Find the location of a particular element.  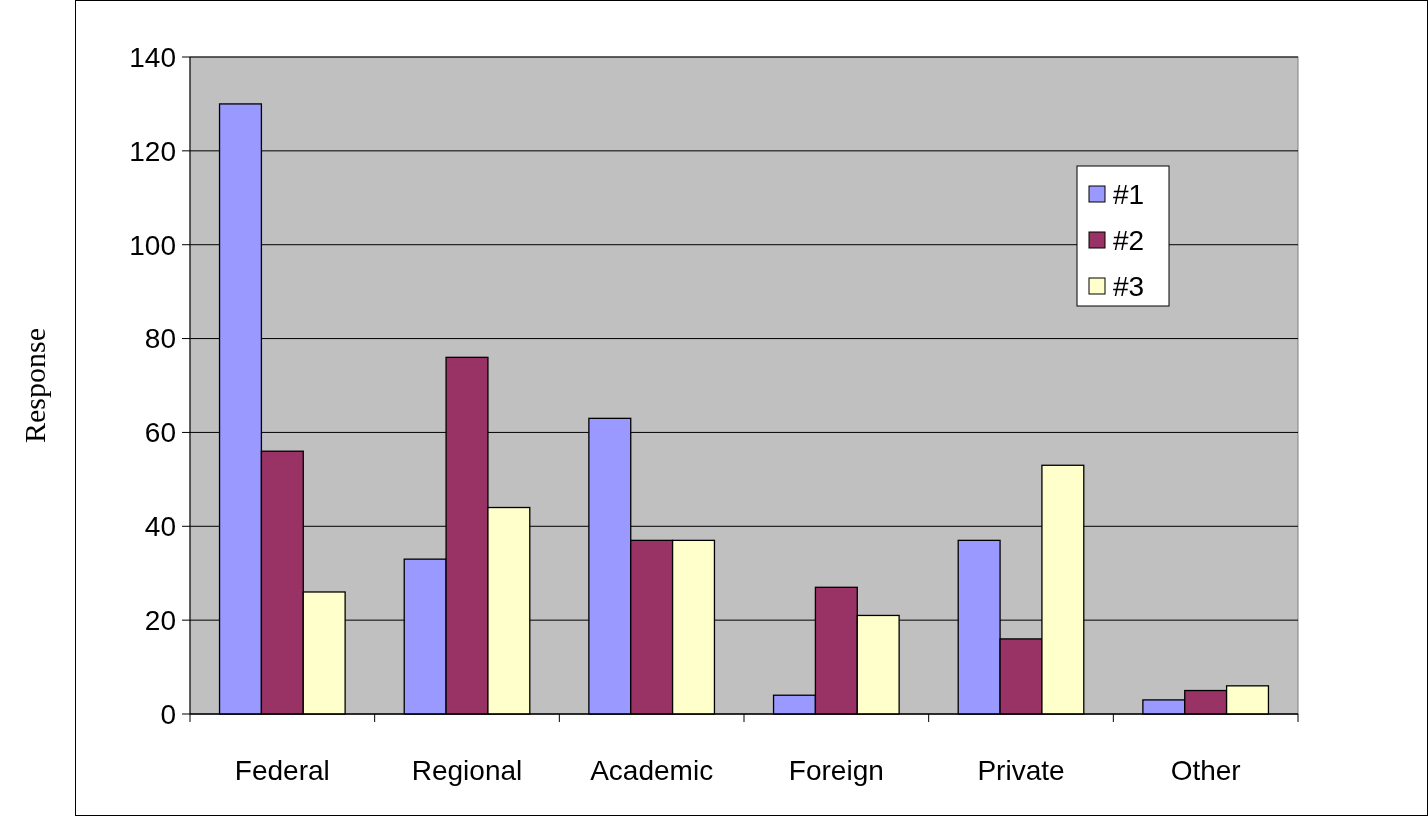

y-tick-label: 60 is located at coordinates (160, 433).